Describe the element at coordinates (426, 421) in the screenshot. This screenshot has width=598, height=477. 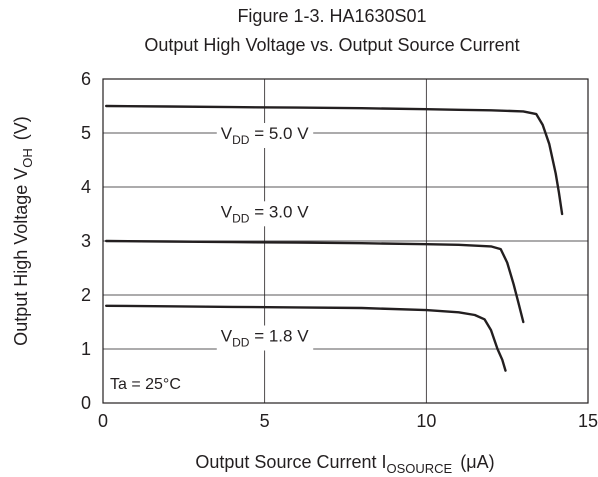
I see `x-tick-label: 10` at that location.